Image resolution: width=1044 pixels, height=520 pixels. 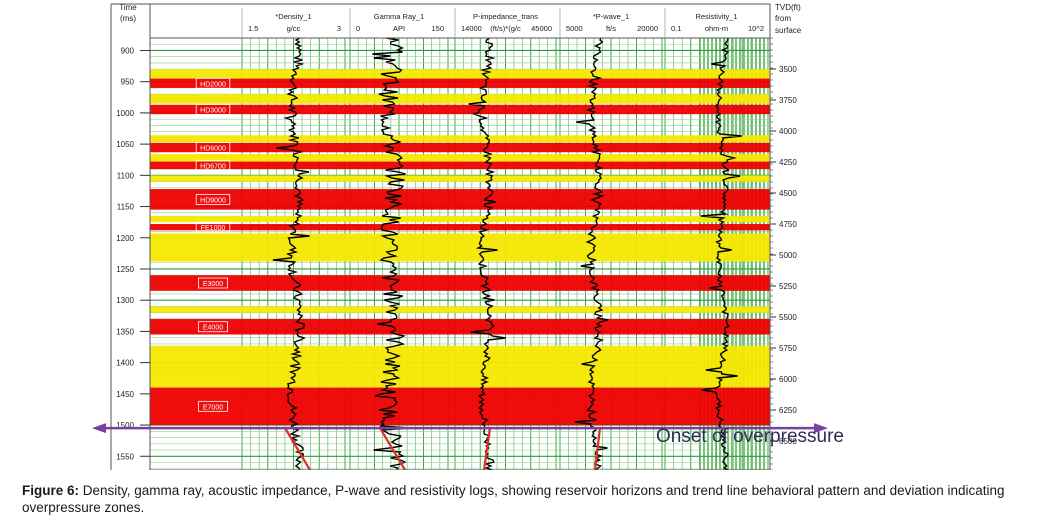 What do you see at coordinates (125, 331) in the screenshot?
I see `time-tick-label: 1350` at bounding box center [125, 331].